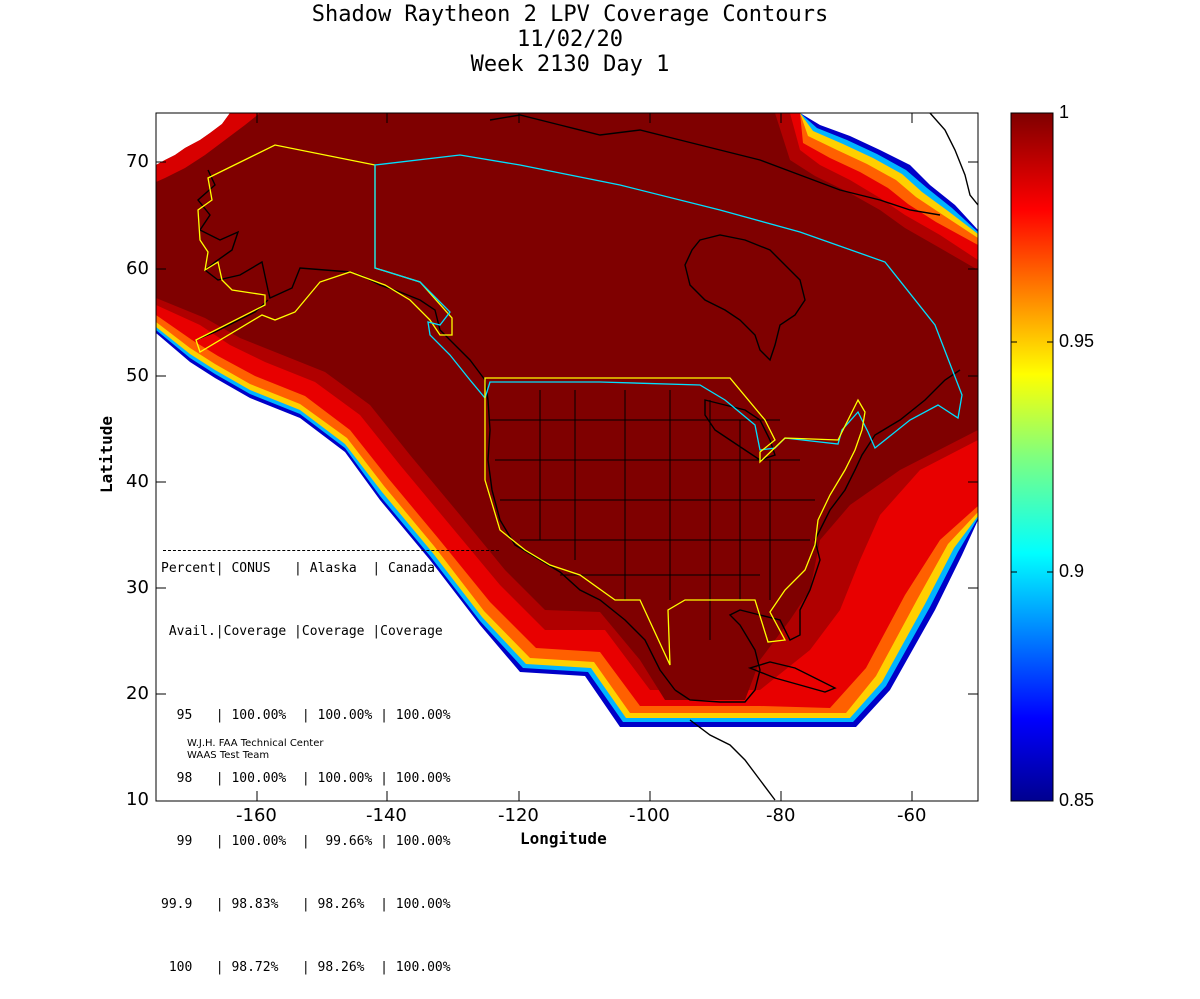  What do you see at coordinates (912, 815) in the screenshot?
I see `x-tick-label: -60` at bounding box center [912, 815].